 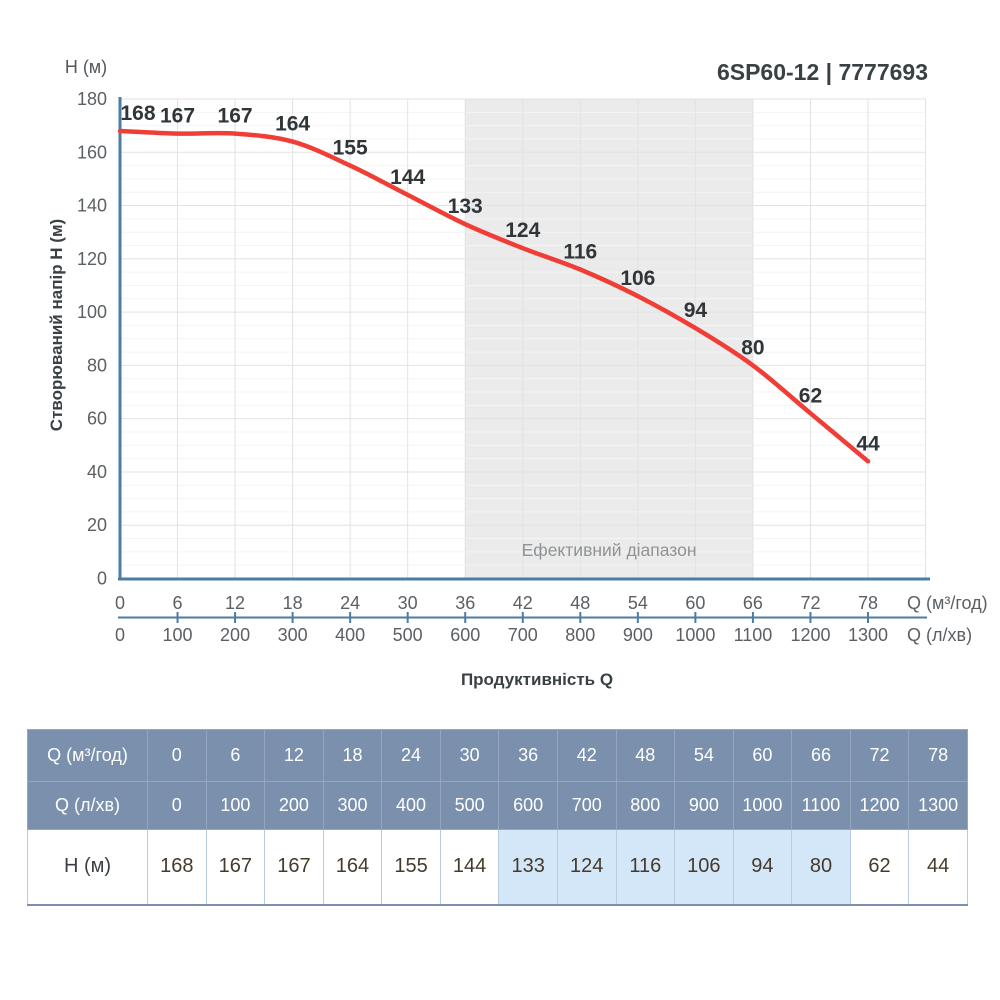 I want to click on table-cell: 18, so click(x=352, y=755).